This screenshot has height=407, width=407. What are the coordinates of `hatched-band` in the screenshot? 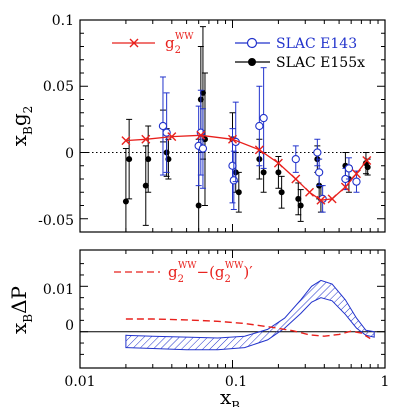 It's located at (250, 315).